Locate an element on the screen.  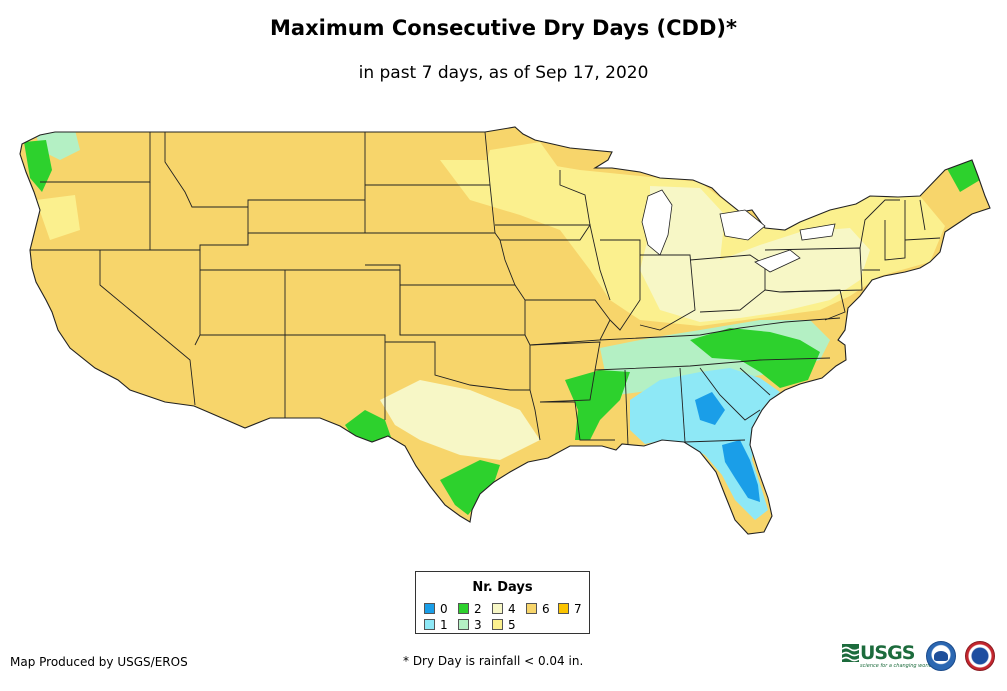
legend-item-4: 4 is located at coordinates (504, 610).